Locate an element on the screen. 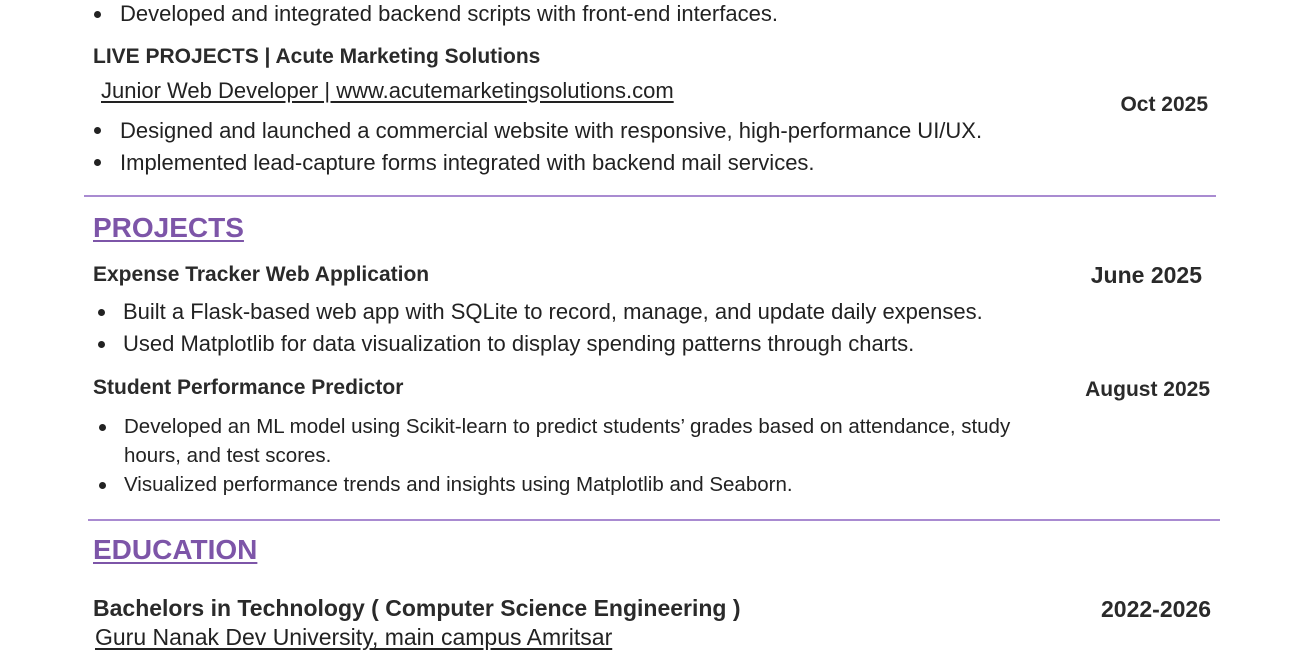  project-bullet-continuation: hours, and test scores. is located at coordinates (228, 455).